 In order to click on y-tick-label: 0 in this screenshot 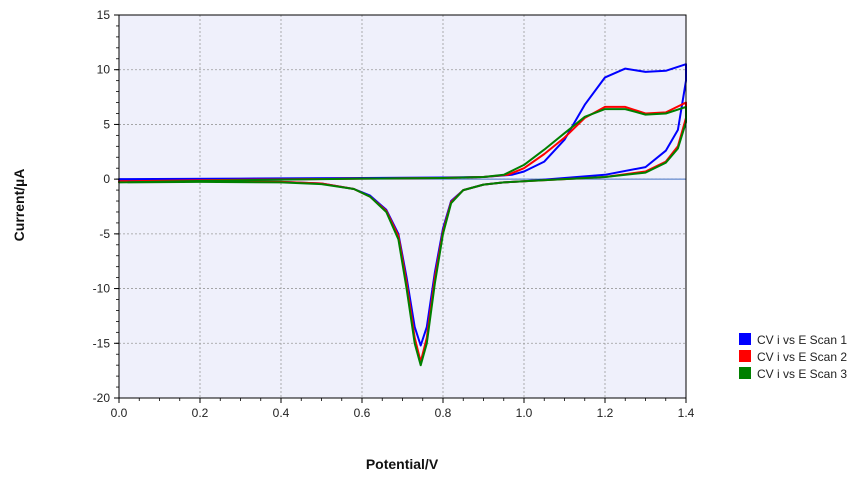, I will do `click(106, 179)`.